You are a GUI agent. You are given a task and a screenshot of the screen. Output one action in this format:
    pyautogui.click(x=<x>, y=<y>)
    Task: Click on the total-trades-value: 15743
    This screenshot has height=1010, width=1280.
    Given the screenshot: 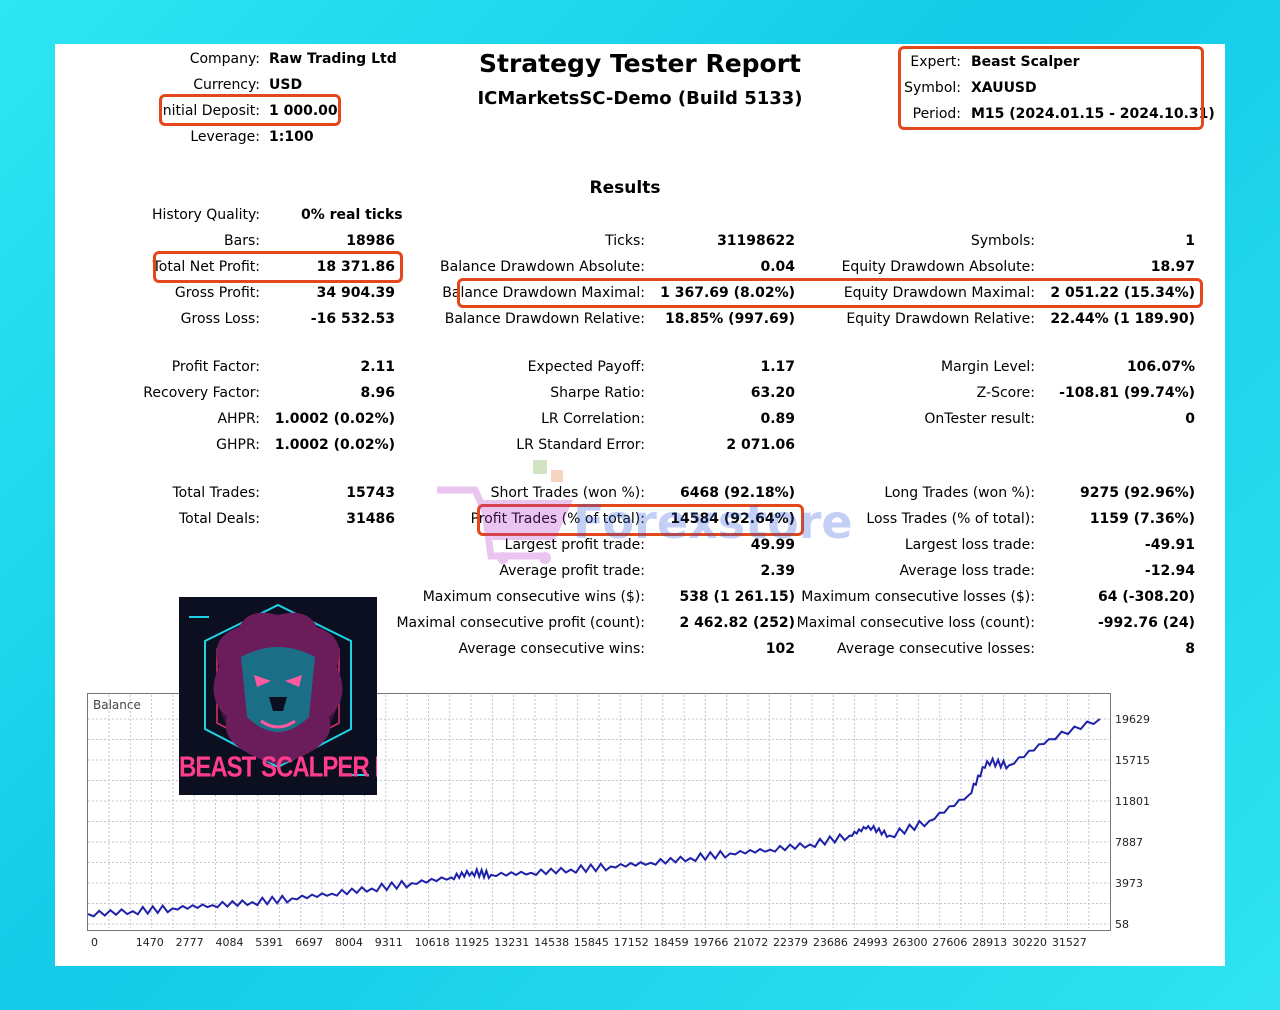 What is the action you would take?
    pyautogui.click(x=370, y=493)
    